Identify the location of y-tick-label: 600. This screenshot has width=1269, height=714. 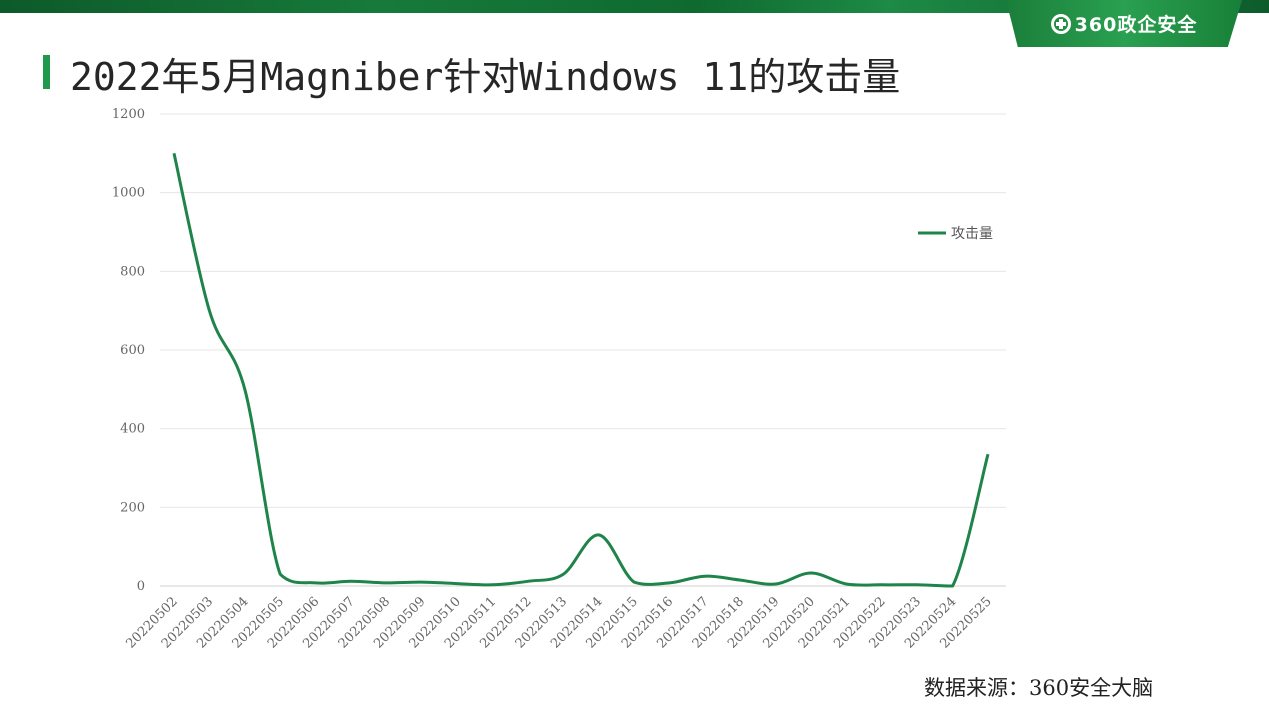
(132, 350).